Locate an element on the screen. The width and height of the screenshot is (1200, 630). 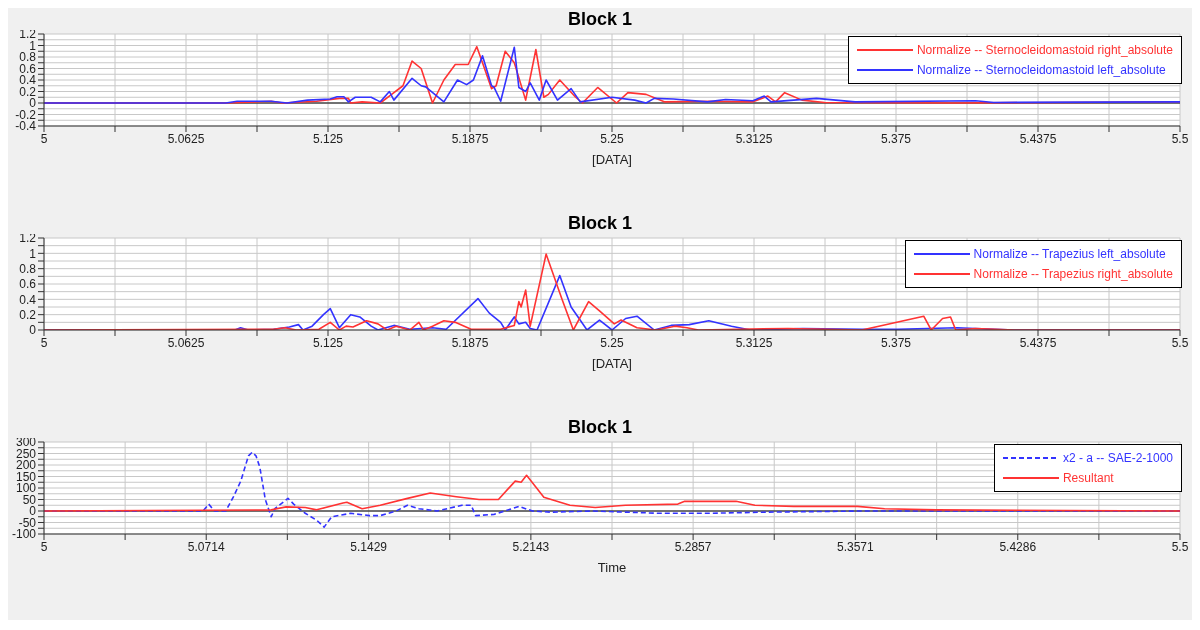
legend-label: Normalize -- Trapezius left_absolute is located at coordinates (1069, 254).